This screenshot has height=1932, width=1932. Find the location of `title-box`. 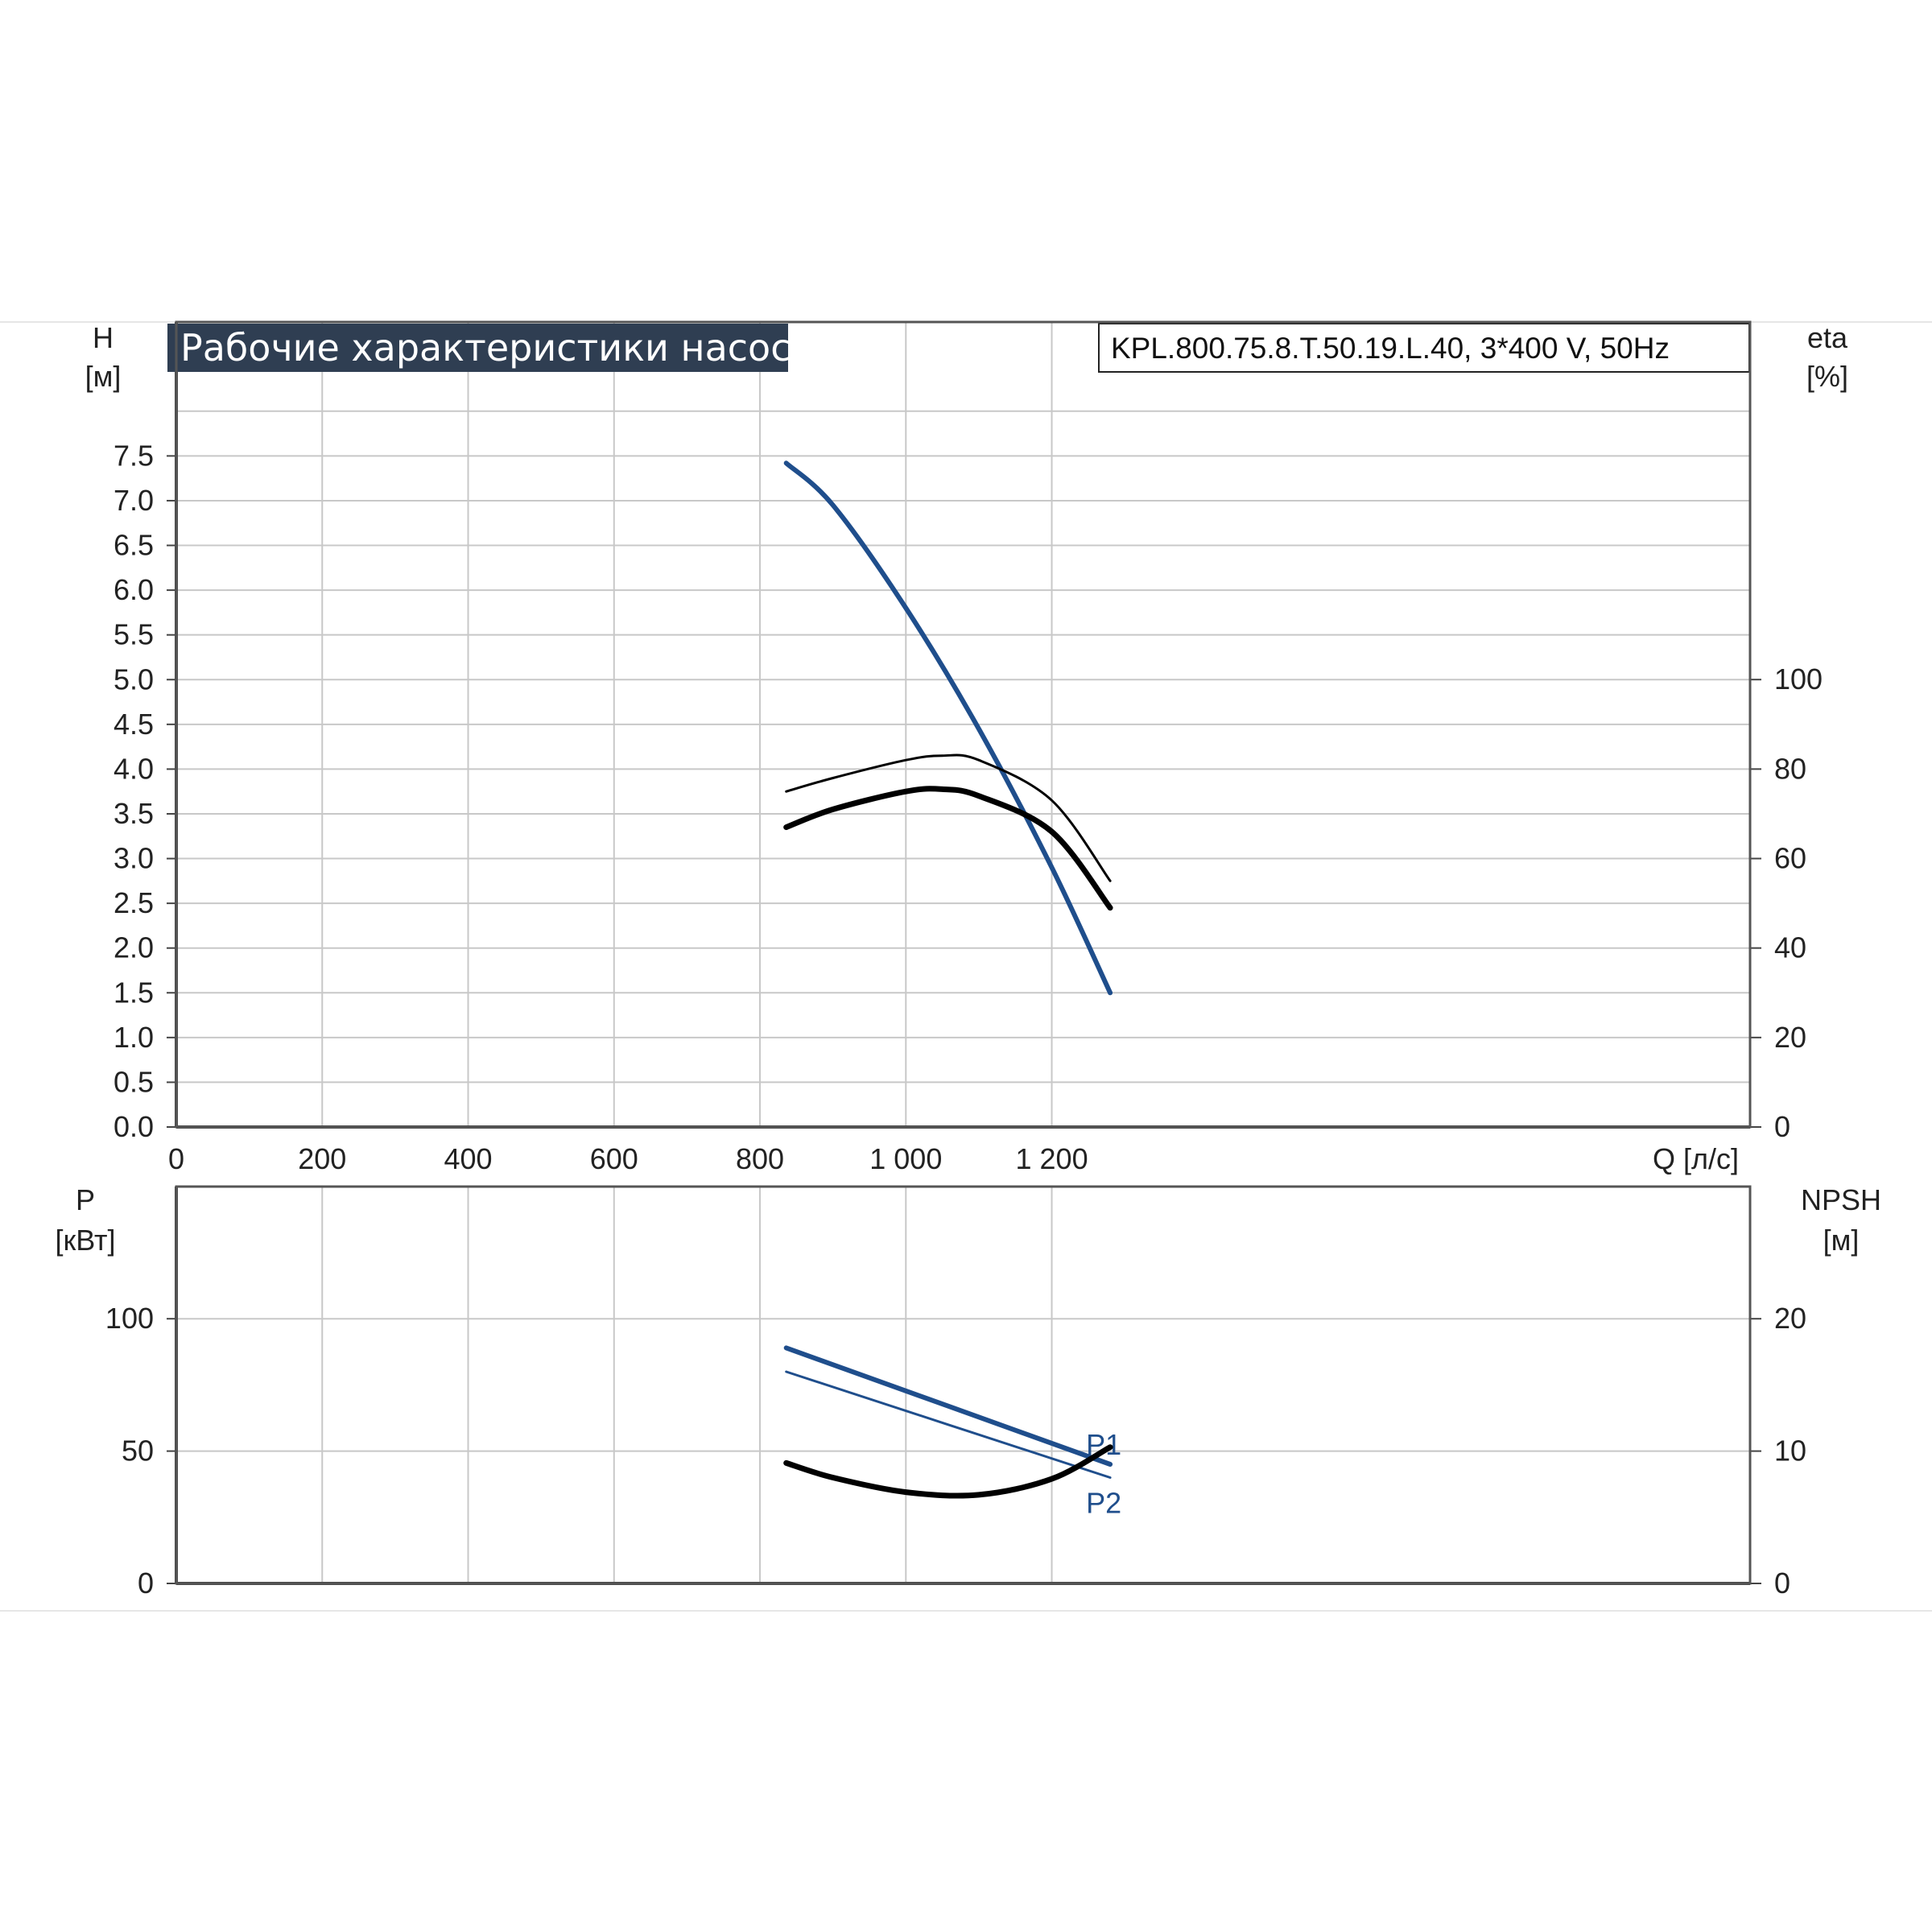

title-box is located at coordinates (477, 348).